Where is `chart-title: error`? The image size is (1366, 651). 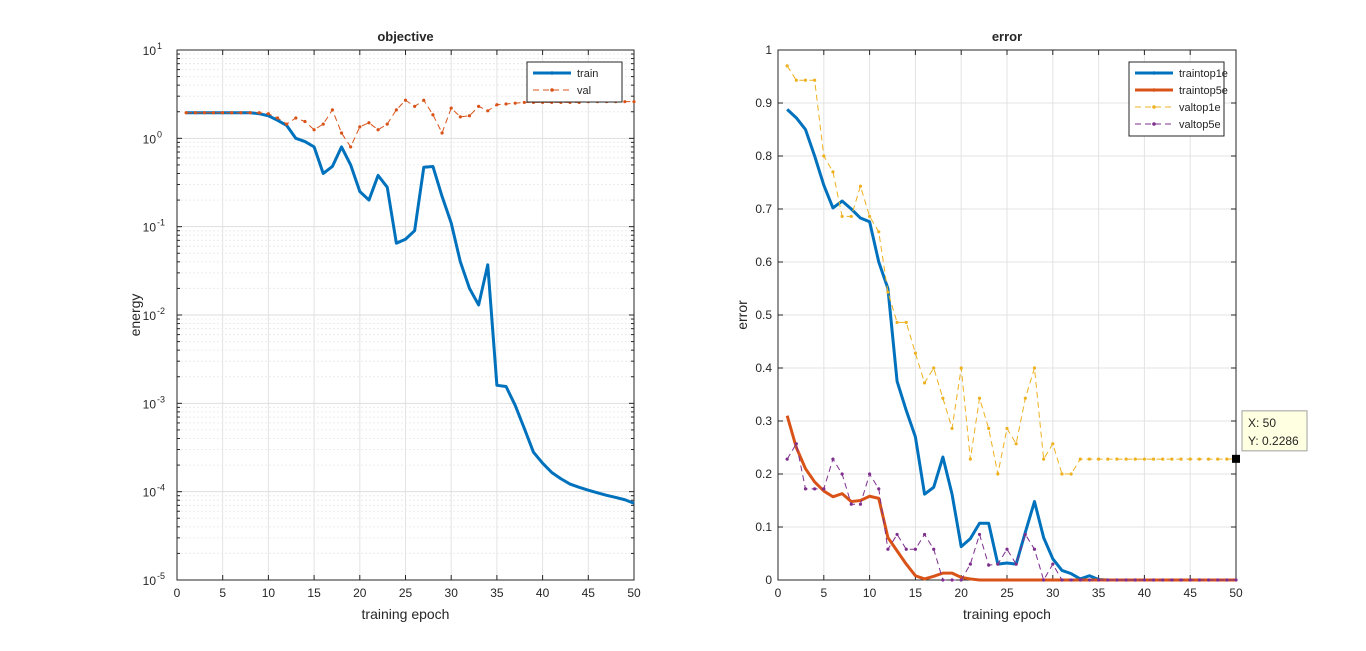
chart-title: error is located at coordinates (1007, 36).